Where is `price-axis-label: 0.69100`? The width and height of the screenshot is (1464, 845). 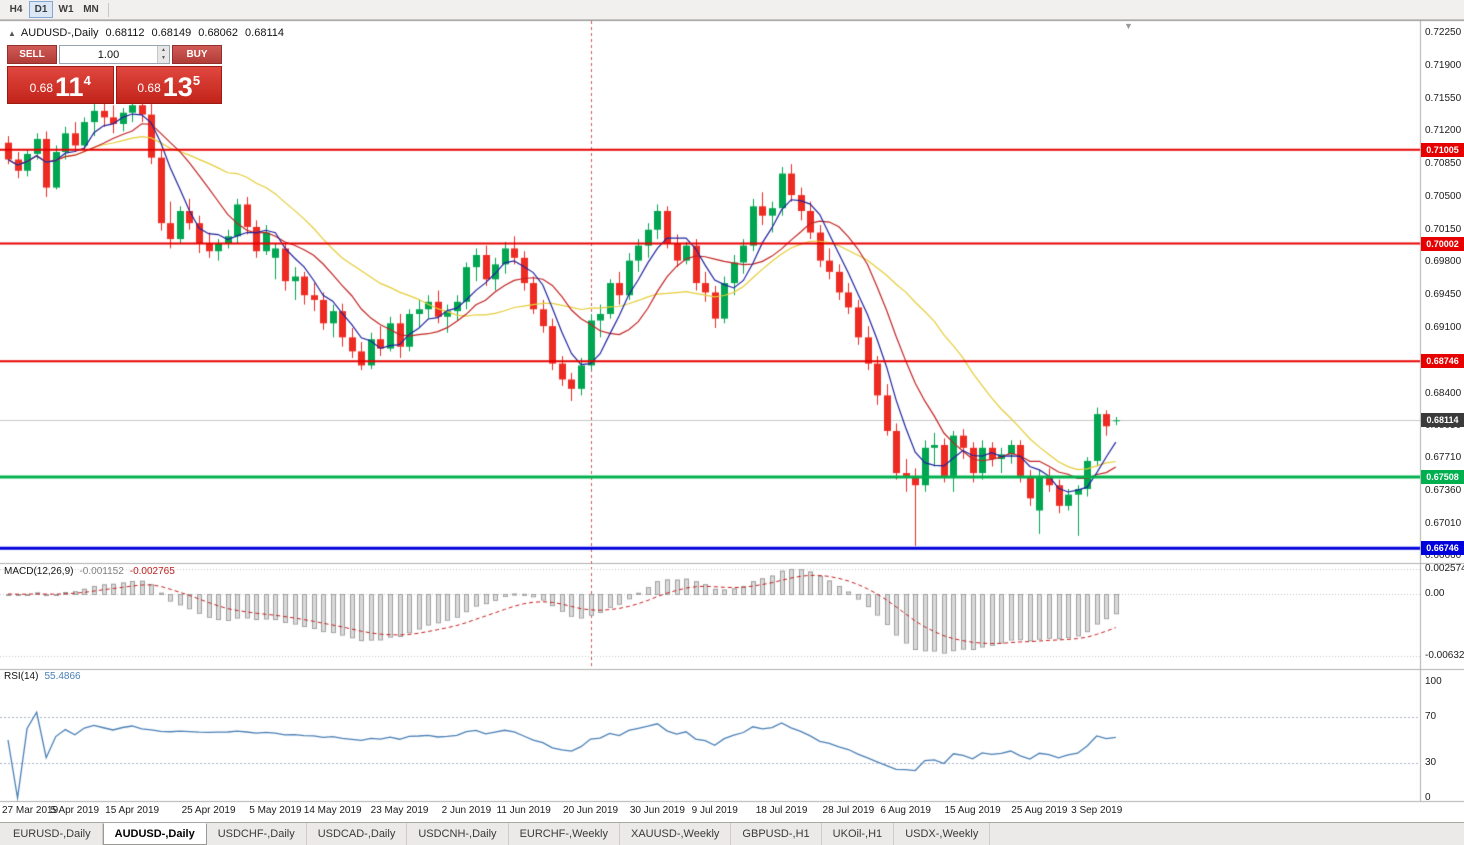 price-axis-label: 0.69100 is located at coordinates (1443, 327).